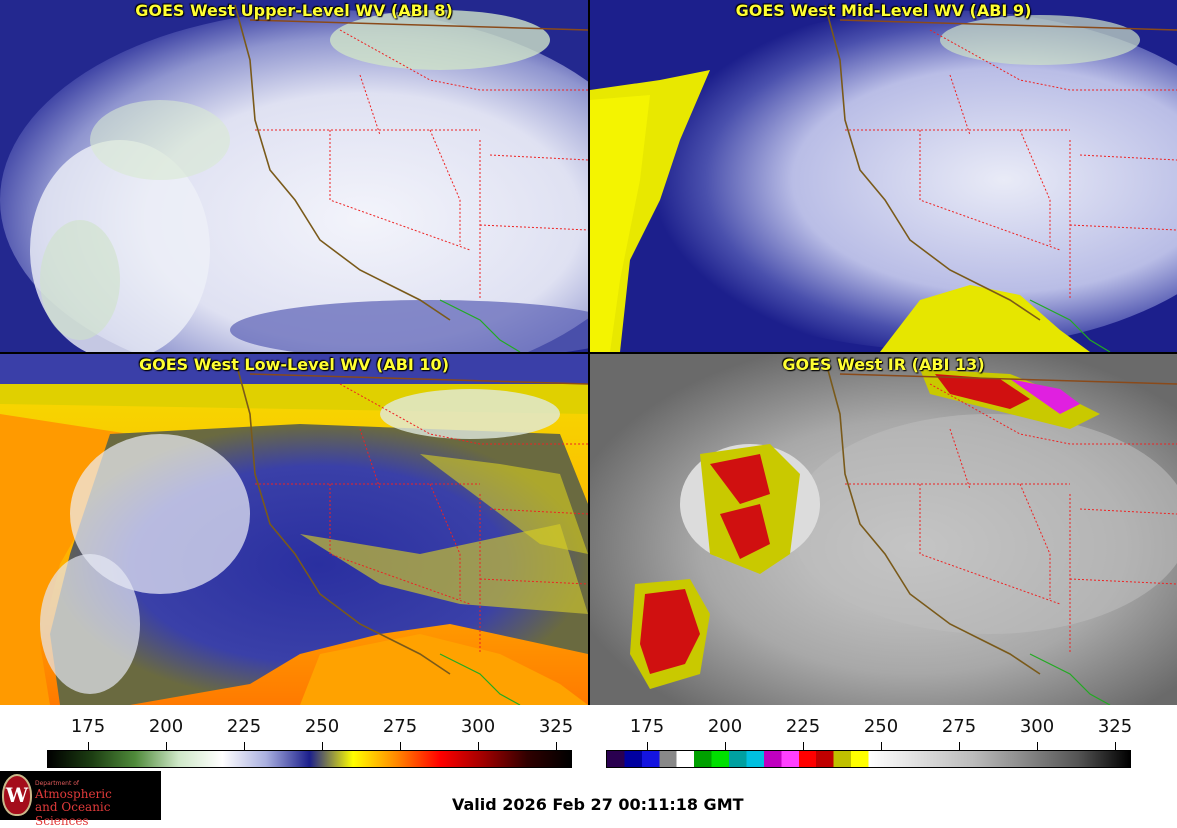 This screenshot has height=828, width=1177. I want to click on wv-colorbar-ticks: 175 200 225 250 275 300 325, so click(310, 729).